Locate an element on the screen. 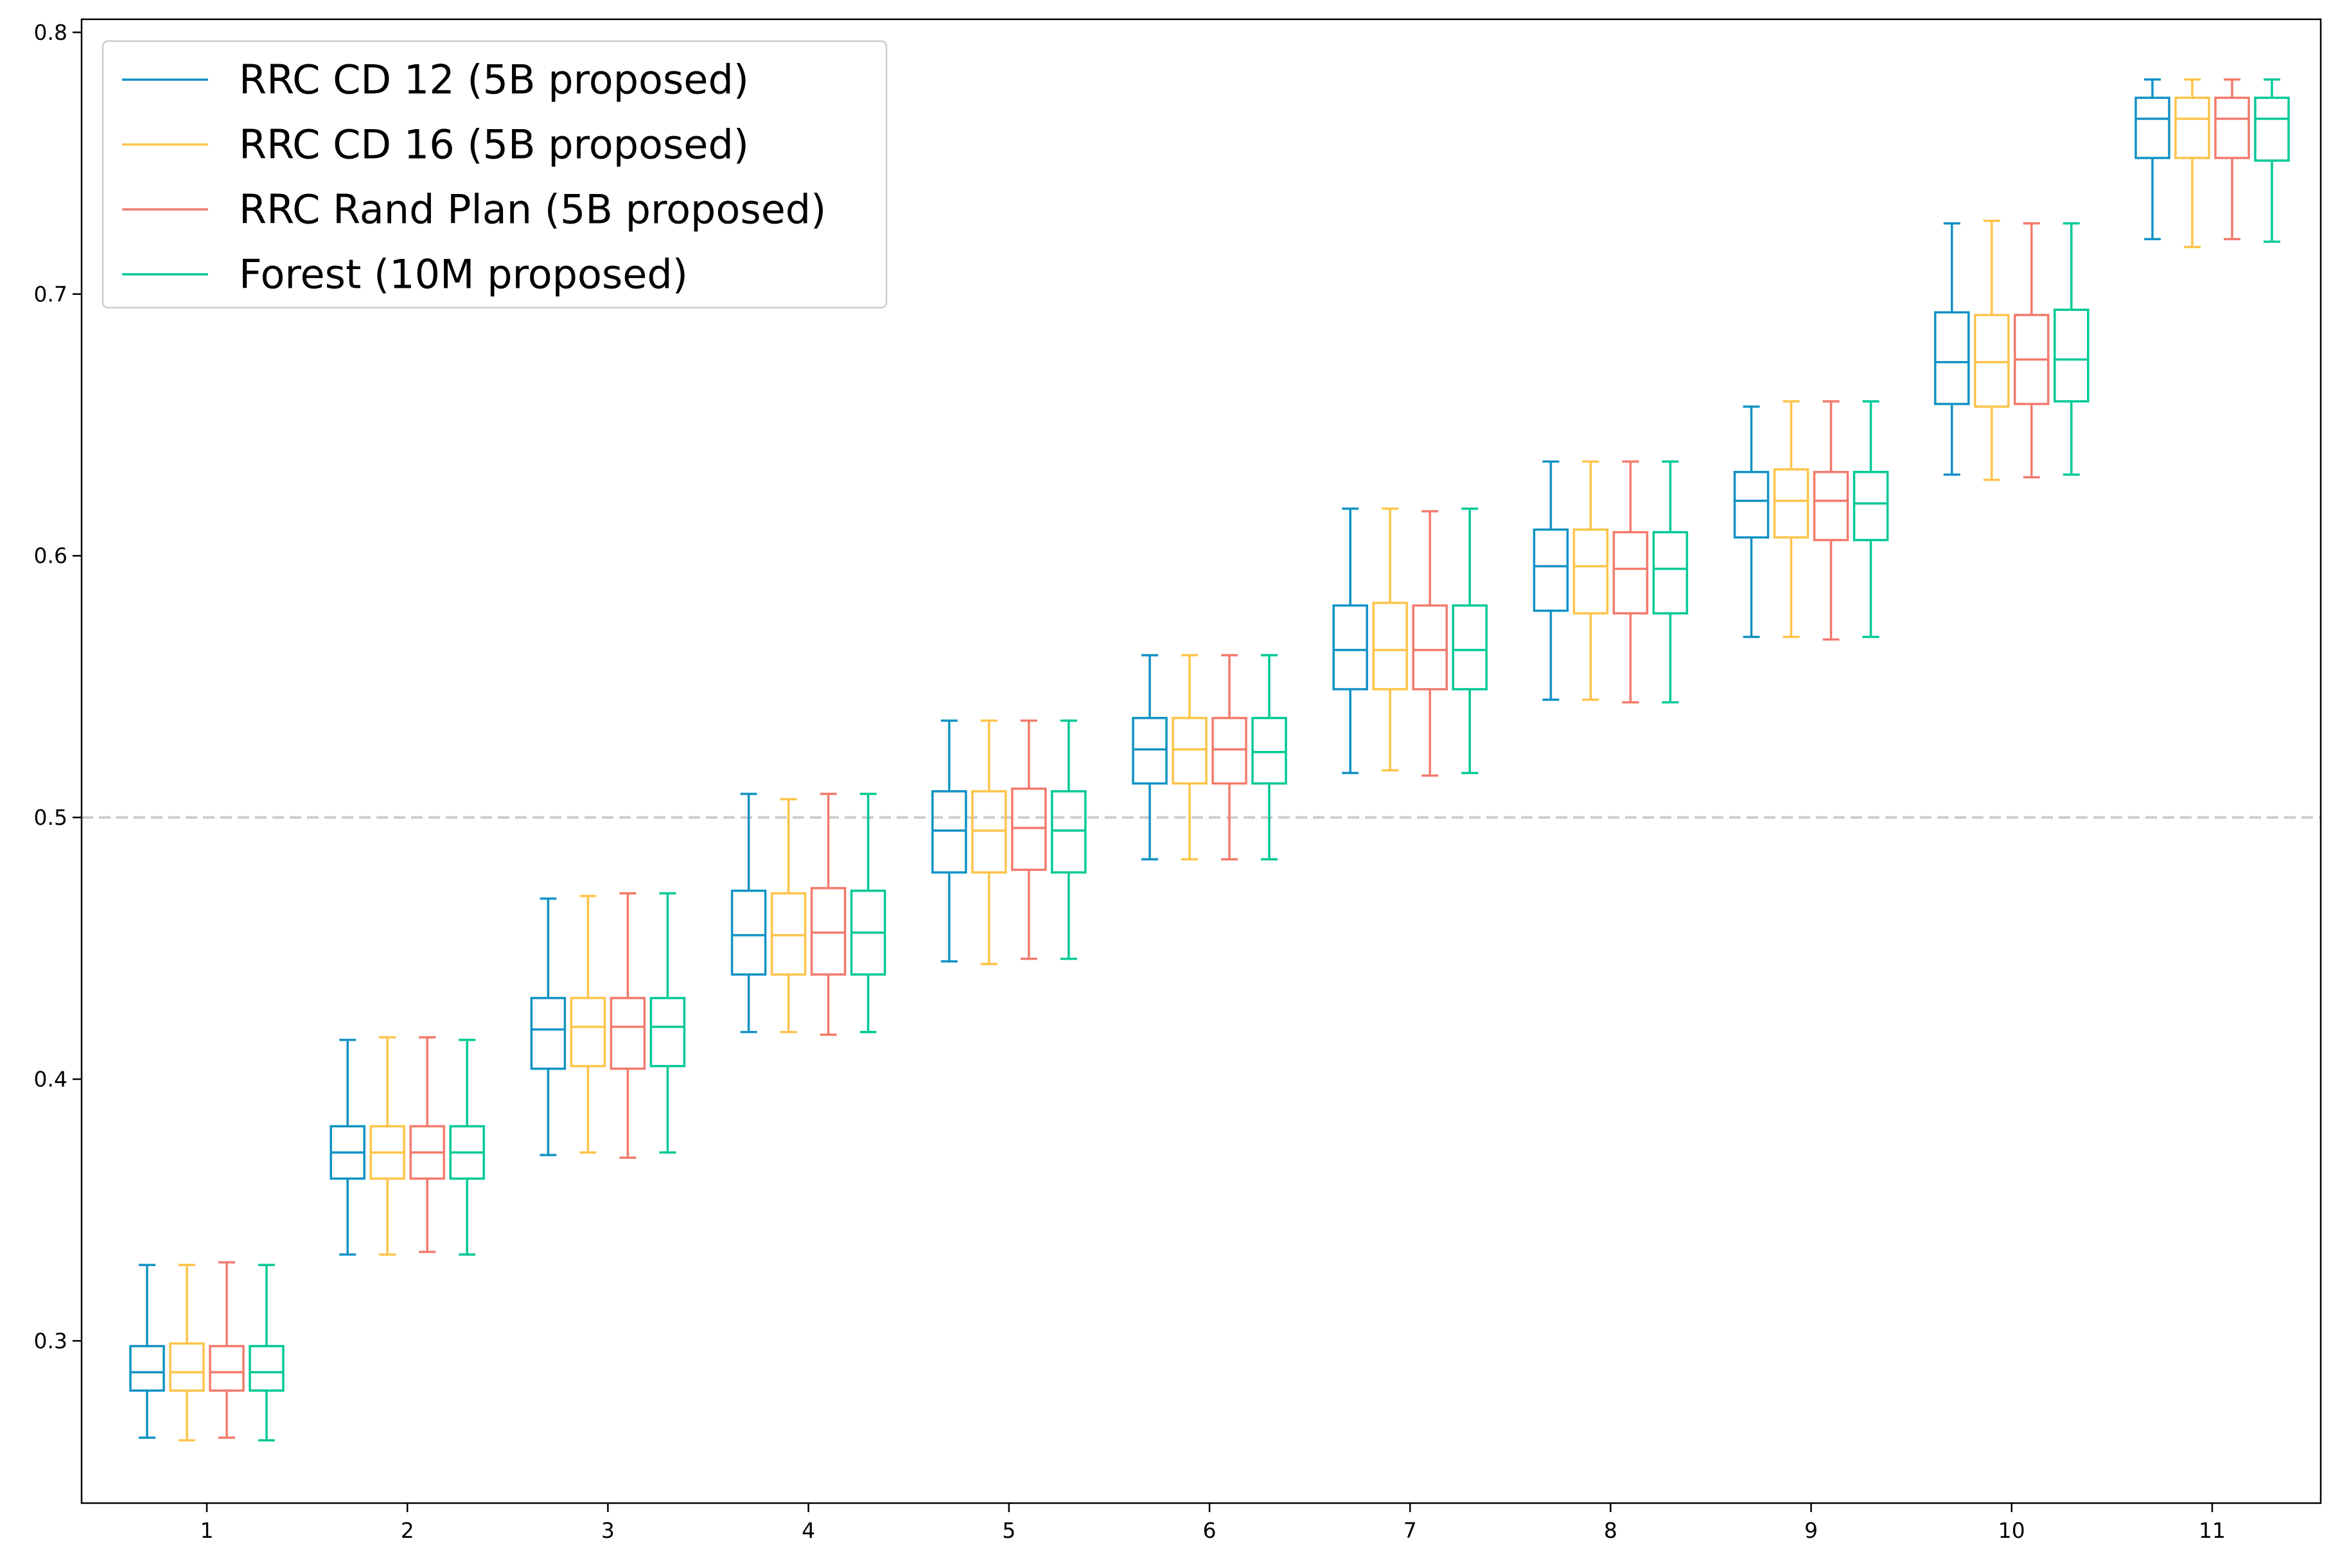  legend-label: RRC Rand Plan (5B proposed) is located at coordinates (532, 209).